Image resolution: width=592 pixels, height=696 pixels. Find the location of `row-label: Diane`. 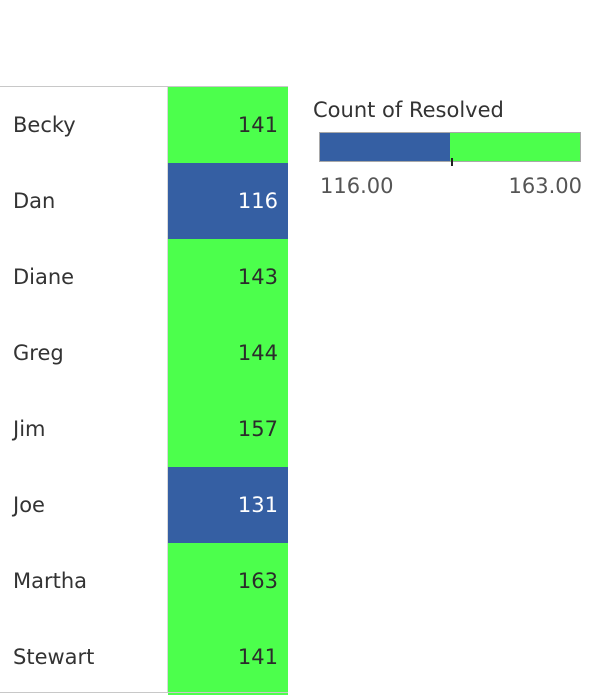

row-label: Diane is located at coordinates (44, 277).